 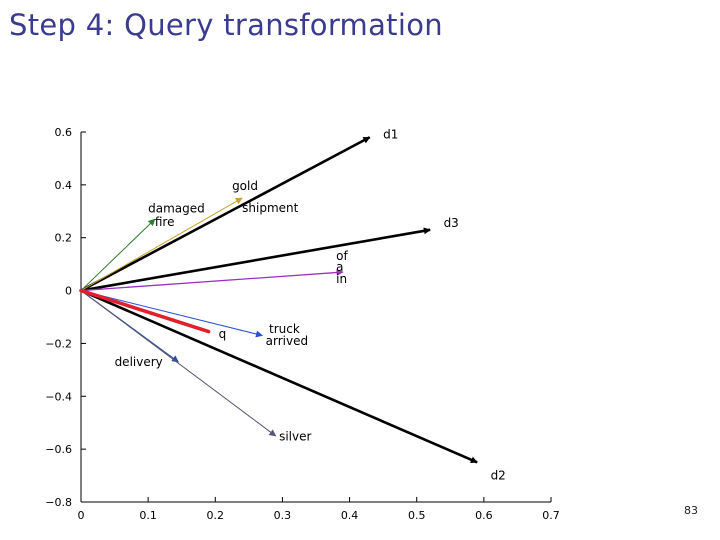 I want to click on x-tick-label: 0, so click(x=81, y=515).